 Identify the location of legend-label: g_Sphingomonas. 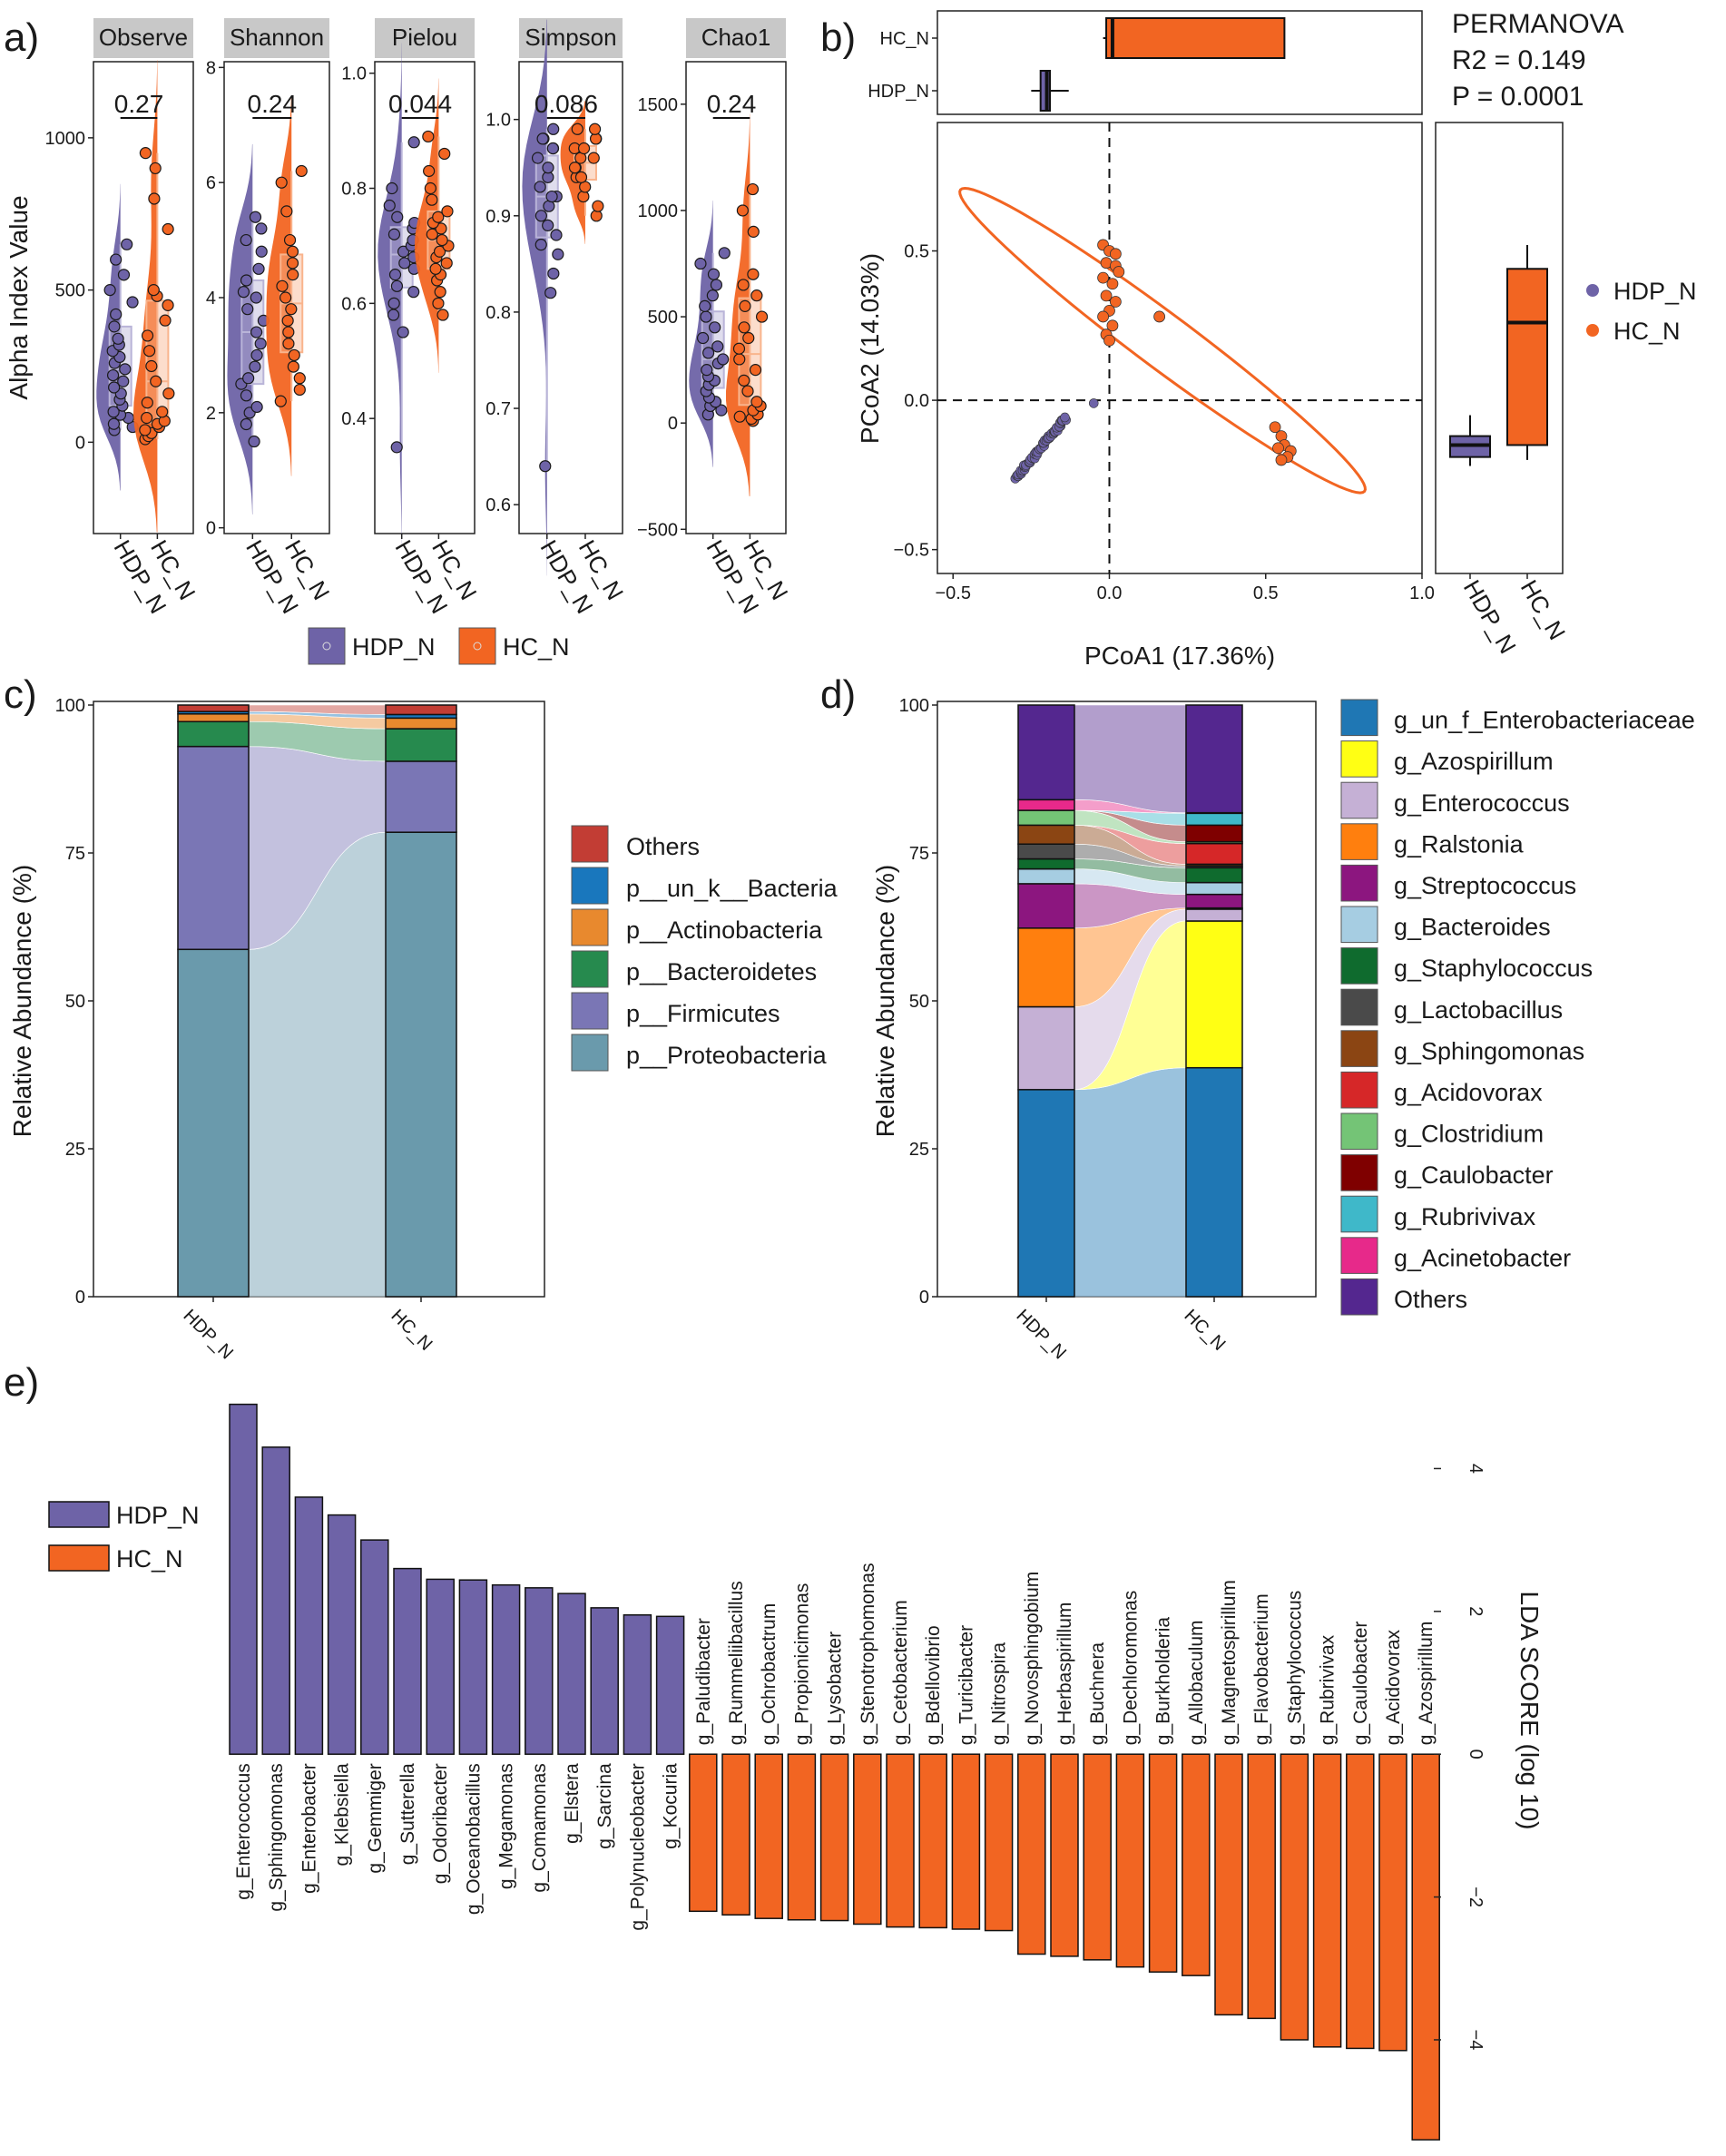
(1489, 1050).